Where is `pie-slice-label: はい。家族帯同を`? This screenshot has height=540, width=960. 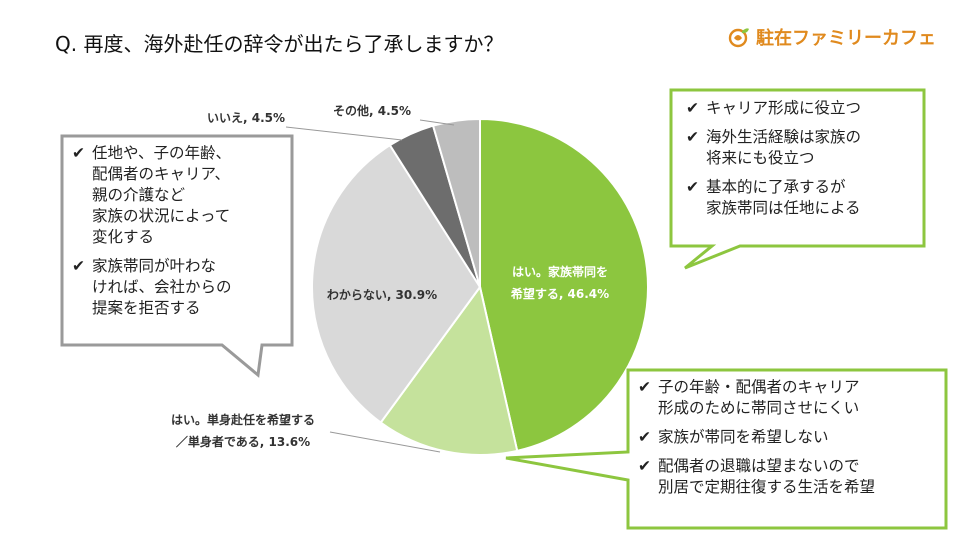 pie-slice-label: はい。家族帯同を is located at coordinates (560, 271).